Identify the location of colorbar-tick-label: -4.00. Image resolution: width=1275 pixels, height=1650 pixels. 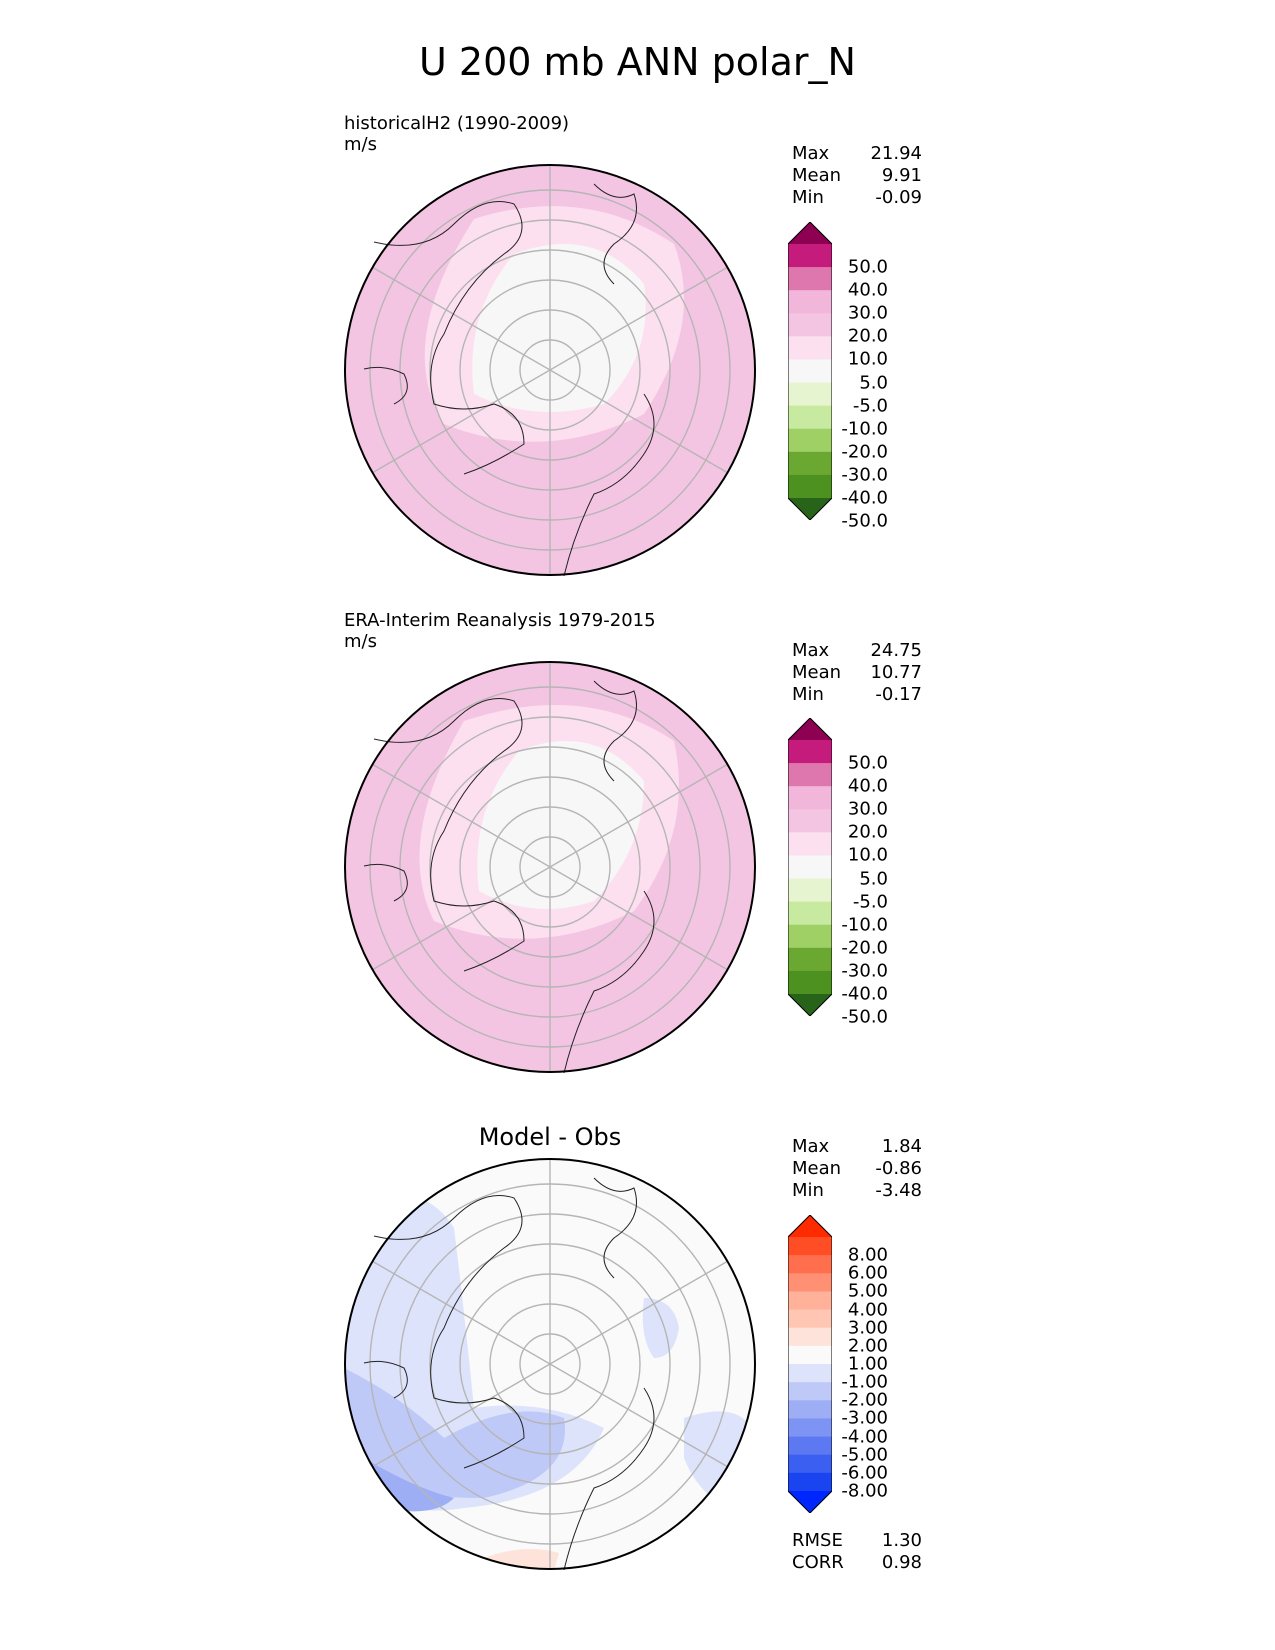
(864, 1437).